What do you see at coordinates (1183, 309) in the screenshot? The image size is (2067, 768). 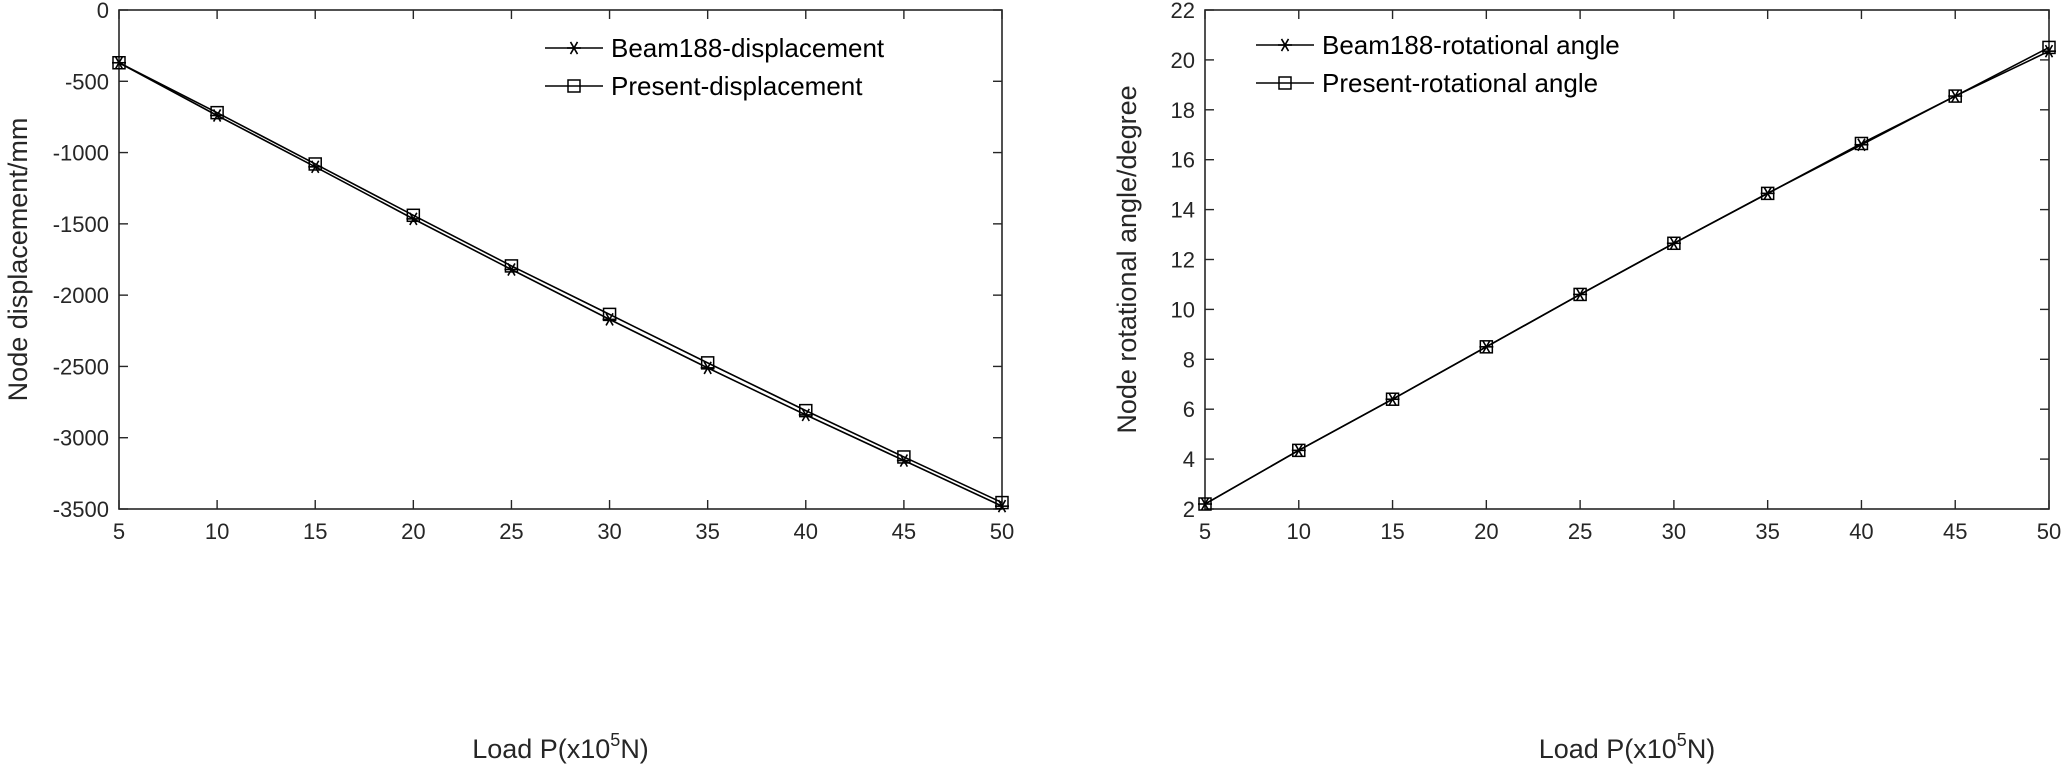 I see `y-tick-label: 10` at bounding box center [1183, 309].